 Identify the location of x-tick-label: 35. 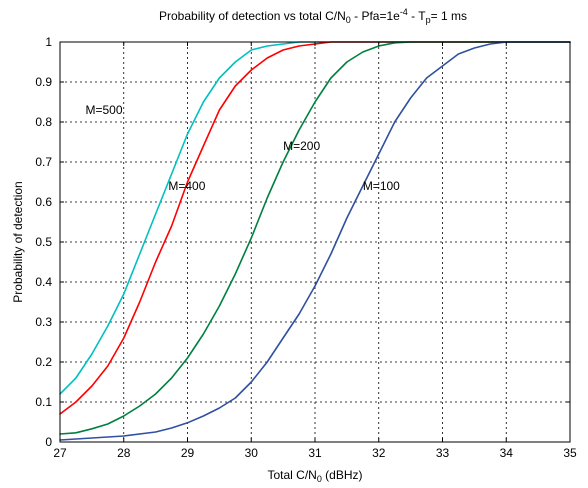
(570, 453).